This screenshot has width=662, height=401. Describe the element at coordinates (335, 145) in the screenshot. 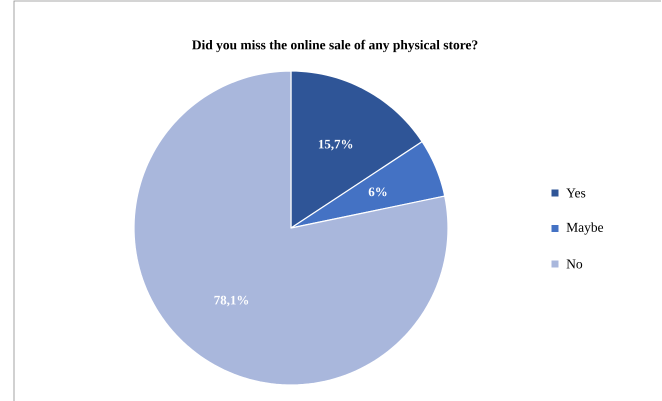

I see `data-label: 15,7%` at that location.